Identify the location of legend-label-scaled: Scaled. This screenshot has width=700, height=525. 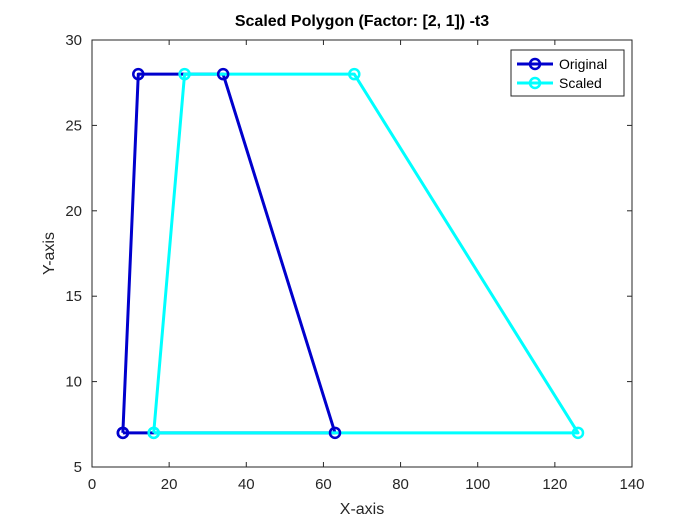
(580, 83).